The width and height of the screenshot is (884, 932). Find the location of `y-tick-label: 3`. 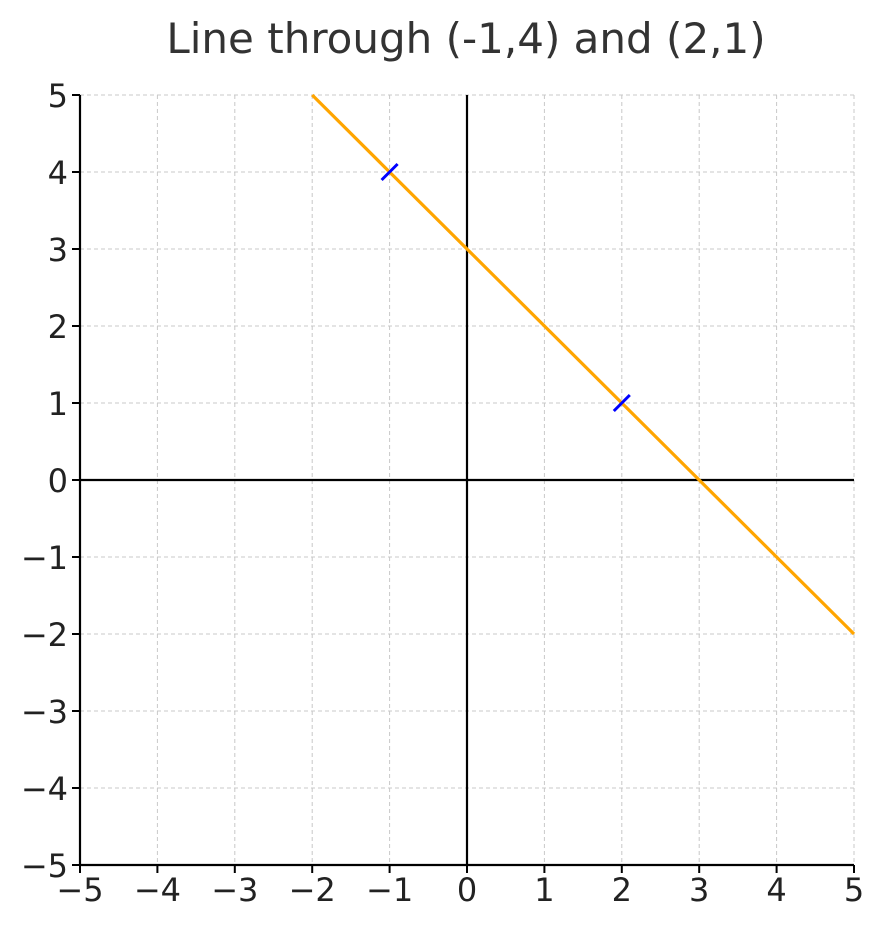

y-tick-label: 3 is located at coordinates (58, 250).